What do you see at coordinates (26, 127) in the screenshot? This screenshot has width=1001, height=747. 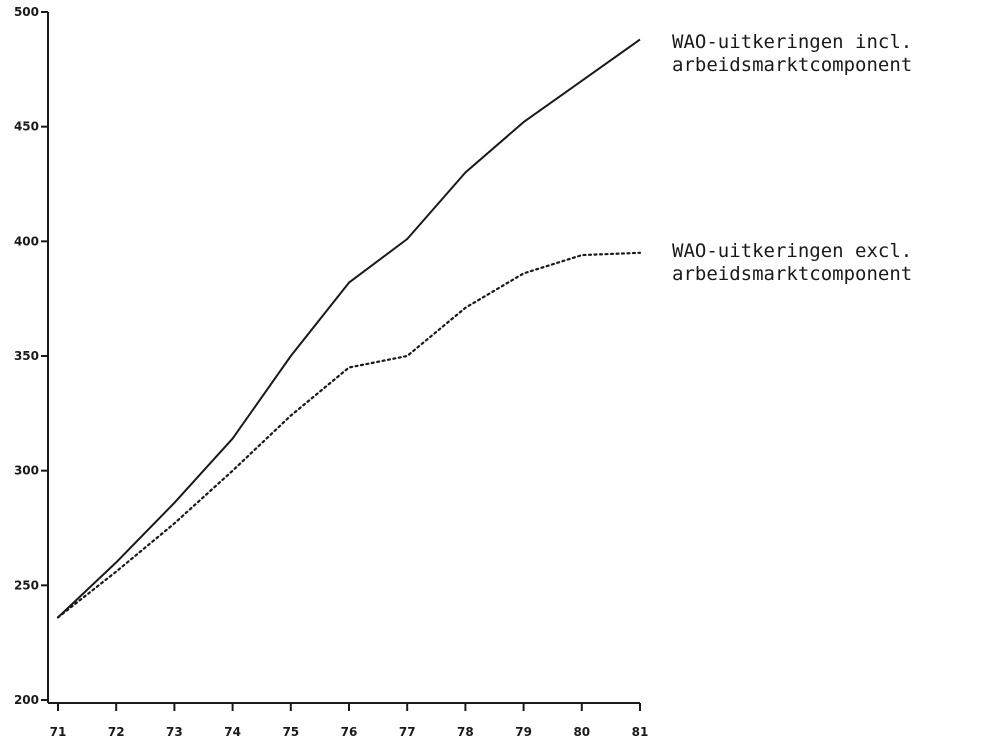 I see `y-tick-label: 450` at bounding box center [26, 127].